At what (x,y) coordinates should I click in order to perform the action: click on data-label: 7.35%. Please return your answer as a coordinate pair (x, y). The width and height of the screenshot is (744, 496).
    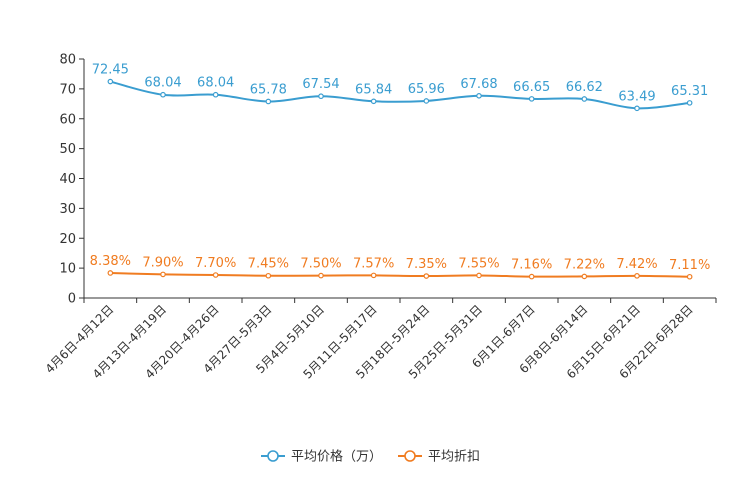
    Looking at the image, I should click on (426, 264).